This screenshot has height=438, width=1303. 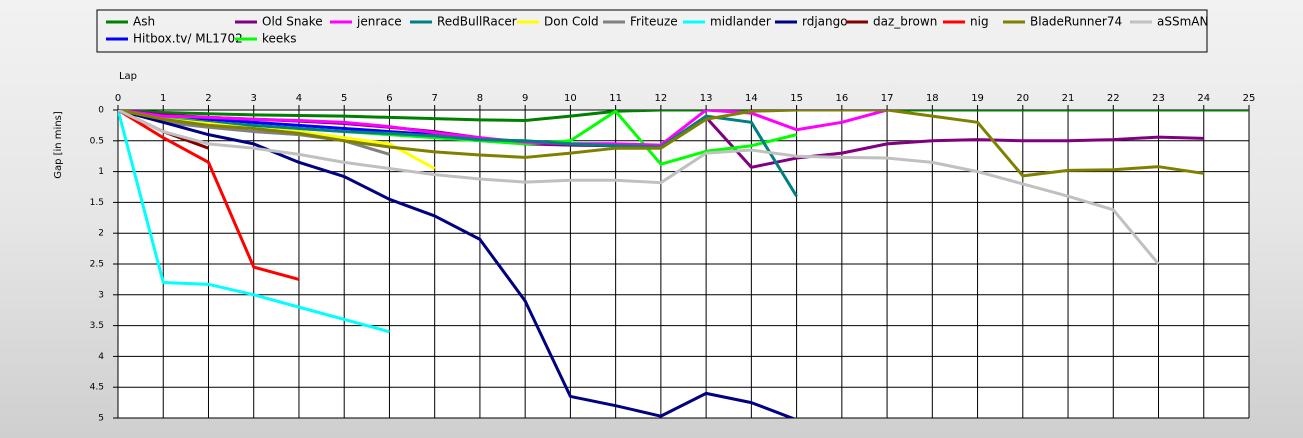 What do you see at coordinates (796, 98) in the screenshot?
I see `x-tick-label: 15` at bounding box center [796, 98].